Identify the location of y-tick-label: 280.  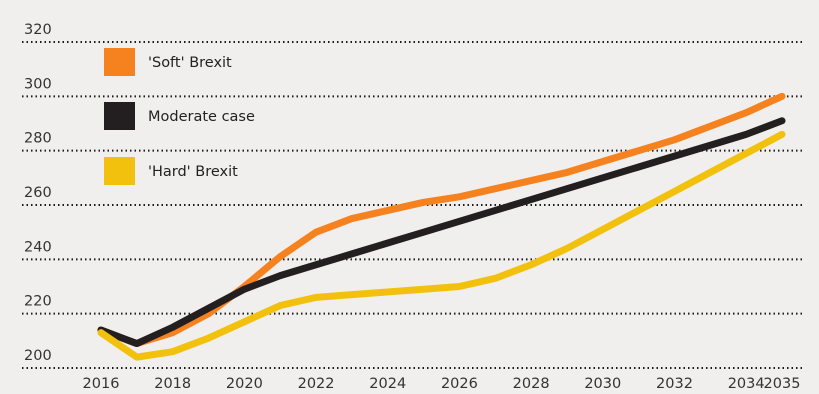
(38, 139).